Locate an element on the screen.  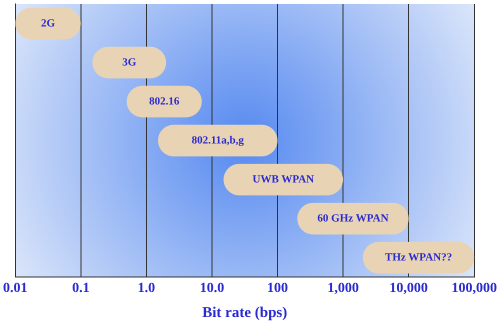
x-axis-title: Bit rate (bps) is located at coordinates (245, 312).